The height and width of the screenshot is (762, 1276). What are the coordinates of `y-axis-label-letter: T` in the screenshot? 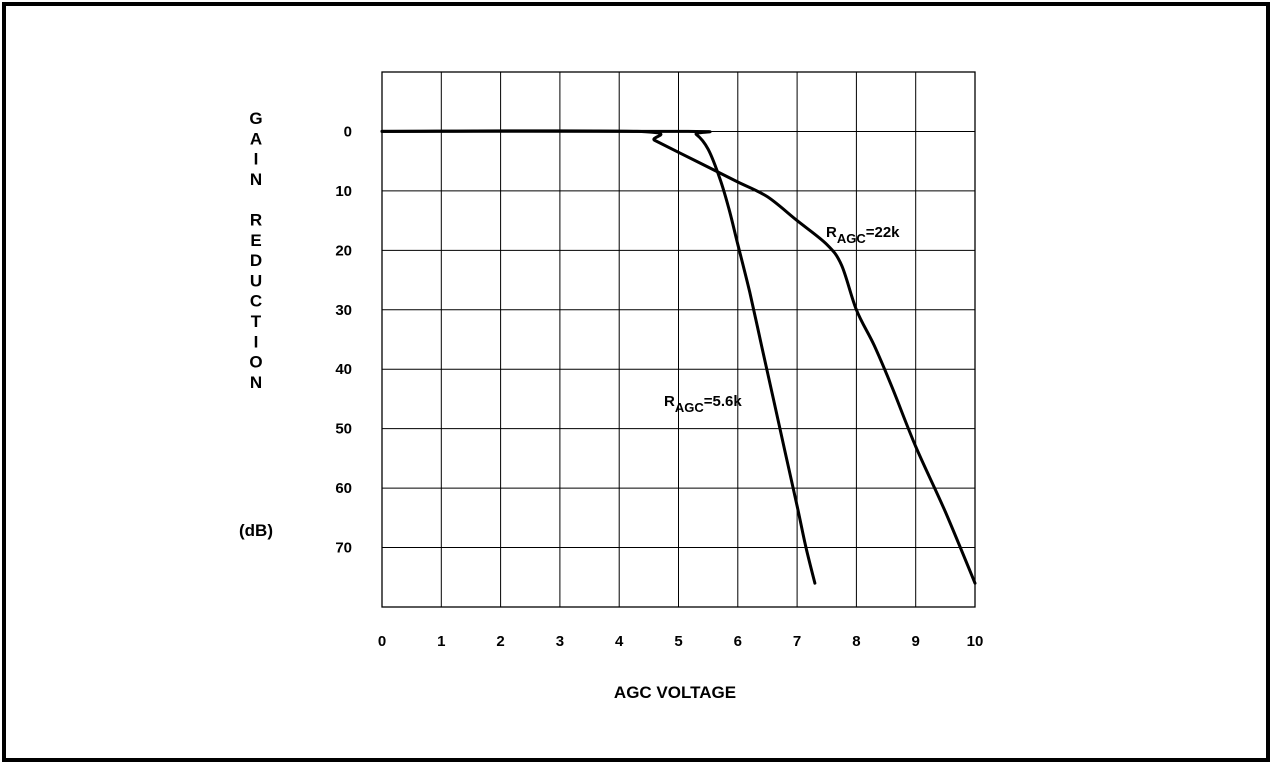 It's located at (256, 321).